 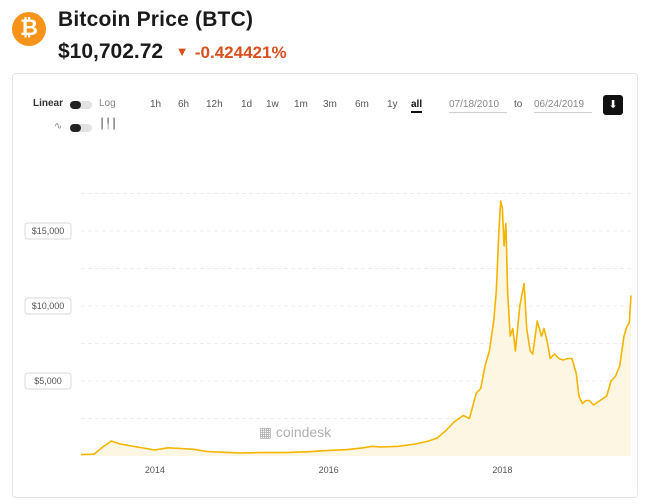 I want to click on scale-linear-label: Linear, so click(x=48, y=103).